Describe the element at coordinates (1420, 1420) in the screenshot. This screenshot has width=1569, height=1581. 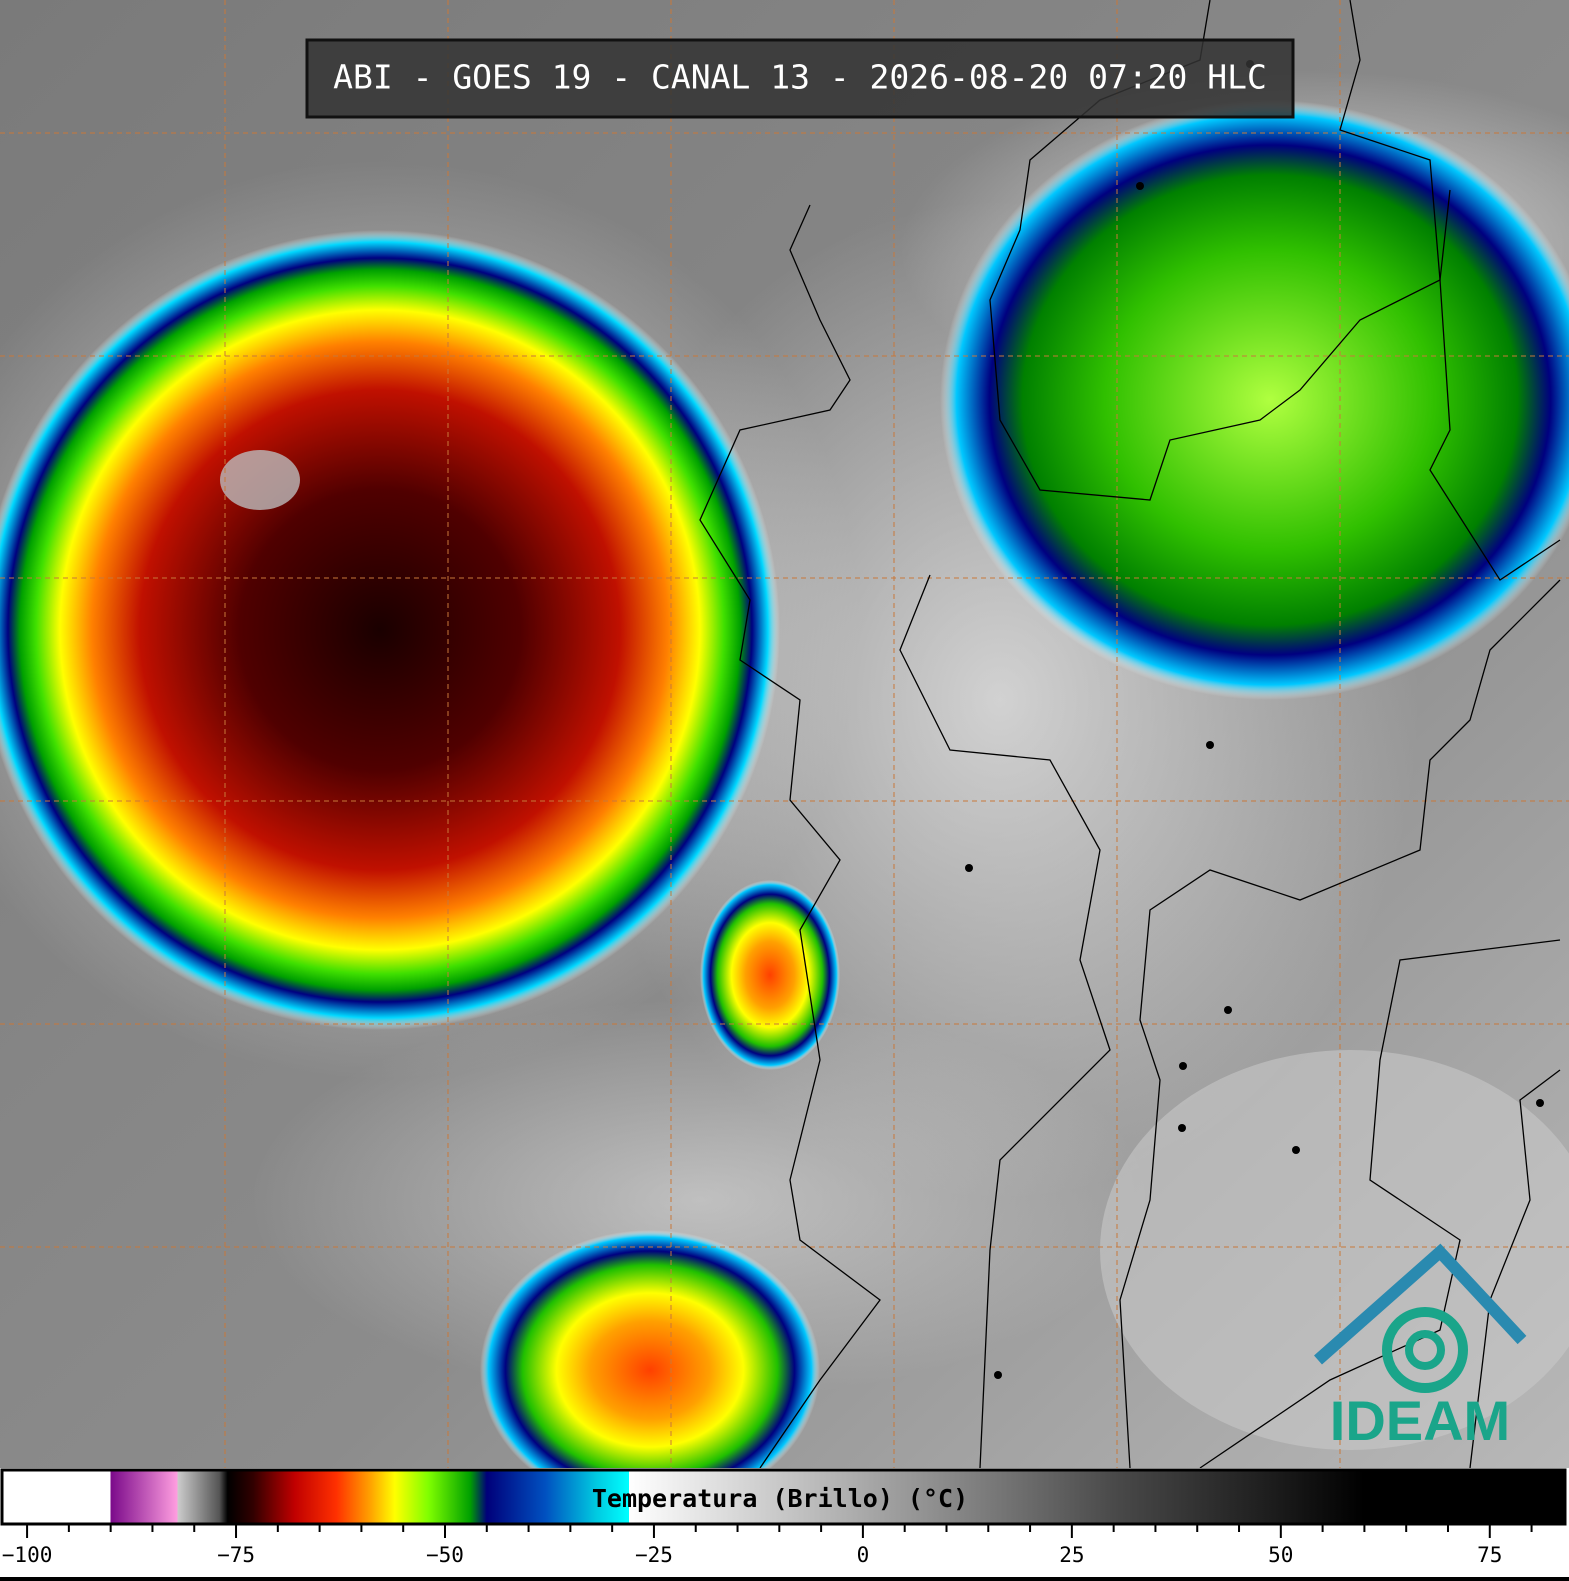
I see `logo-text: IDEAM` at that location.